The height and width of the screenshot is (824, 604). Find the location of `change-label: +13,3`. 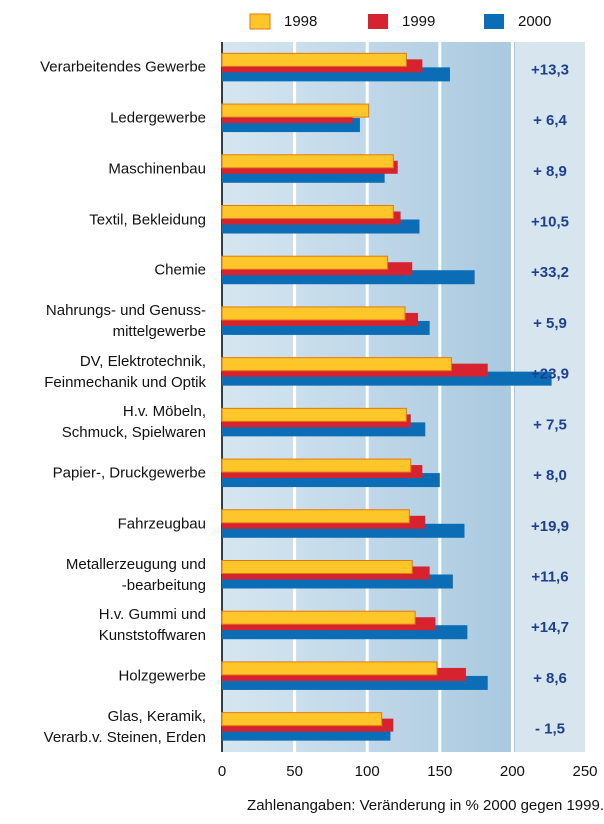

change-label: +13,3 is located at coordinates (550, 69).